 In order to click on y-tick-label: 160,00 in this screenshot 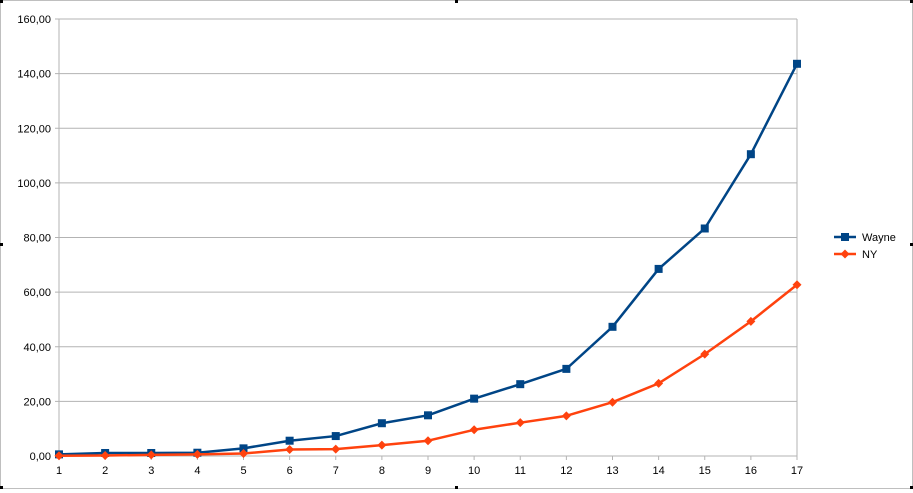, I will do `click(34, 20)`.